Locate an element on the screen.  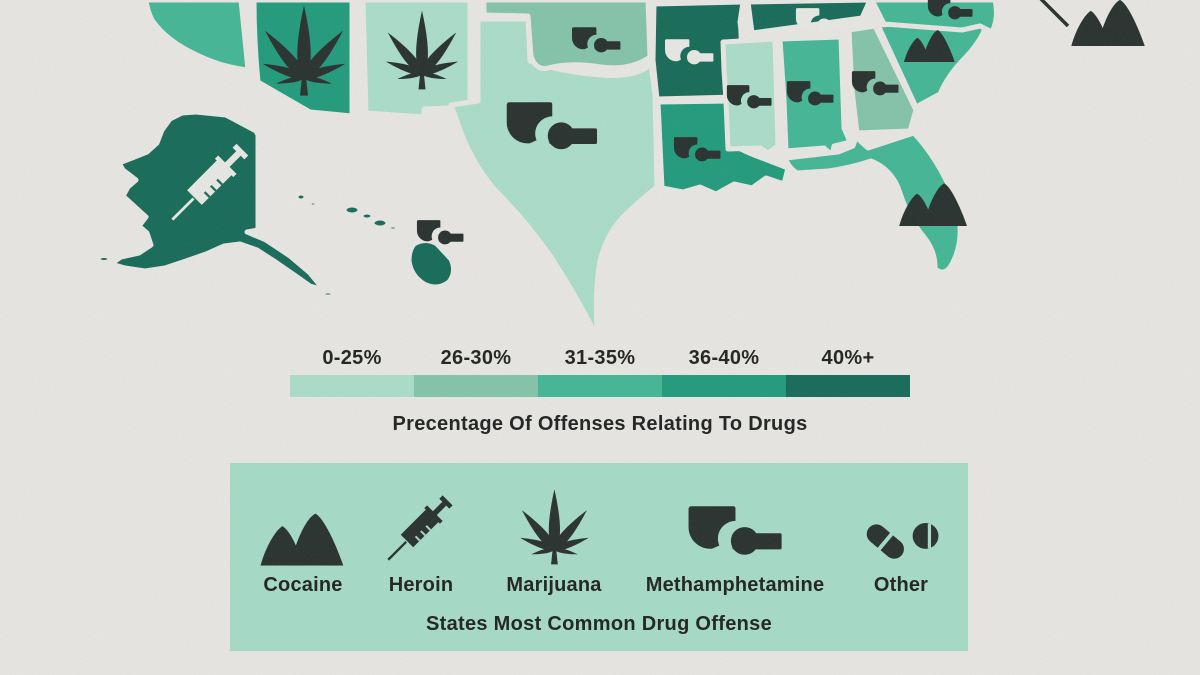
scale-label: 0-25% is located at coordinates (352, 358).